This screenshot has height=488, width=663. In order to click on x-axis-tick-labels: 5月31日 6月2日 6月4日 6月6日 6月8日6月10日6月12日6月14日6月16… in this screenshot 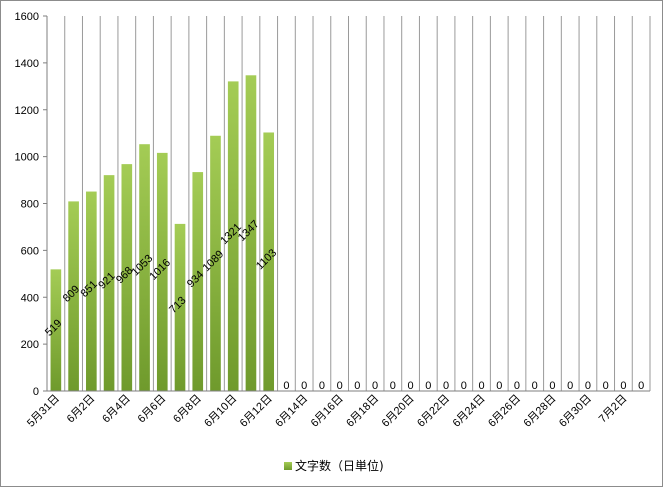, I will do `click(327, 411)`.